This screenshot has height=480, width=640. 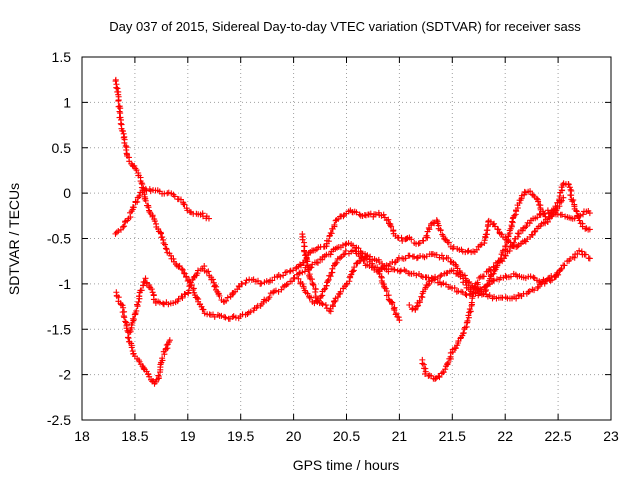 I want to click on y-tick-label: 1, so click(x=67, y=102).